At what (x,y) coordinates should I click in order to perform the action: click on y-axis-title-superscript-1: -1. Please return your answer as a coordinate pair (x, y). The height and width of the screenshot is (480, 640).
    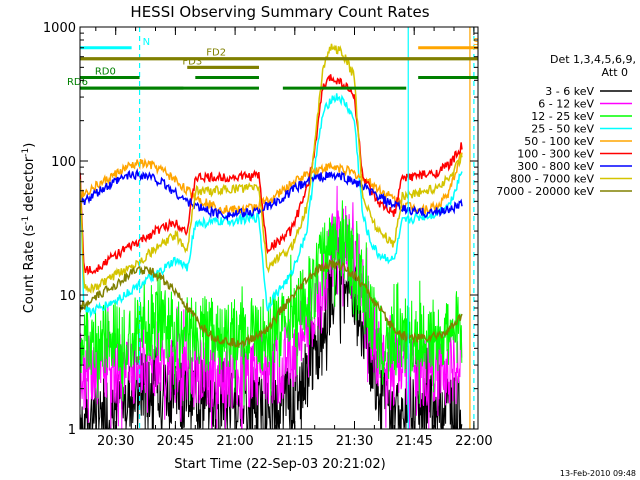
    Looking at the image, I should click on (26, 220).